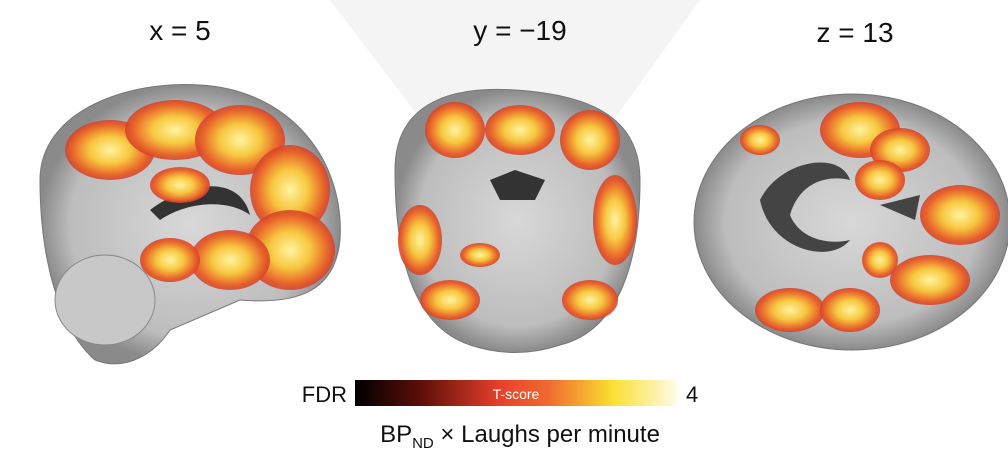 This screenshot has height=450, width=1008. I want to click on panel-label: y = −19, so click(519, 30).